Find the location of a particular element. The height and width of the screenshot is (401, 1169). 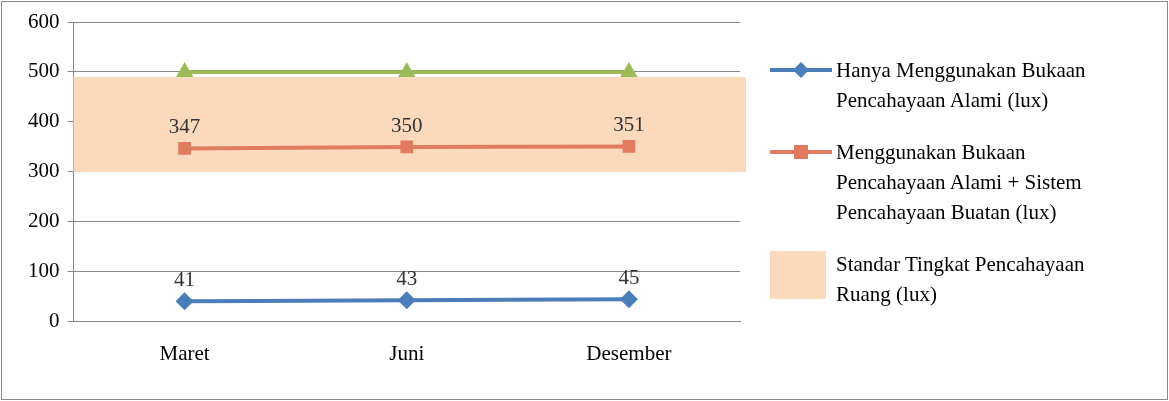

y-tick-label: 300 is located at coordinates (44, 170).